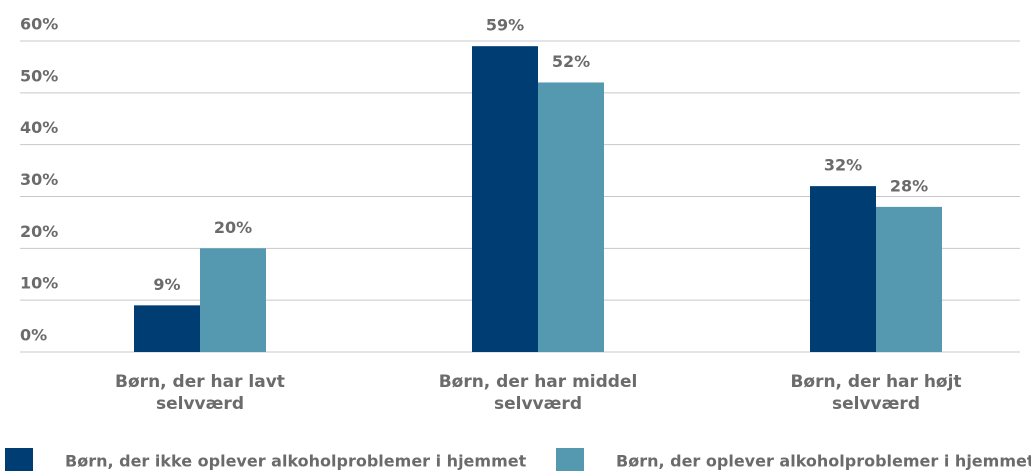 Image resolution: width=1031 pixels, height=471 pixels. I want to click on y-tick-label: 60%, so click(39, 24).